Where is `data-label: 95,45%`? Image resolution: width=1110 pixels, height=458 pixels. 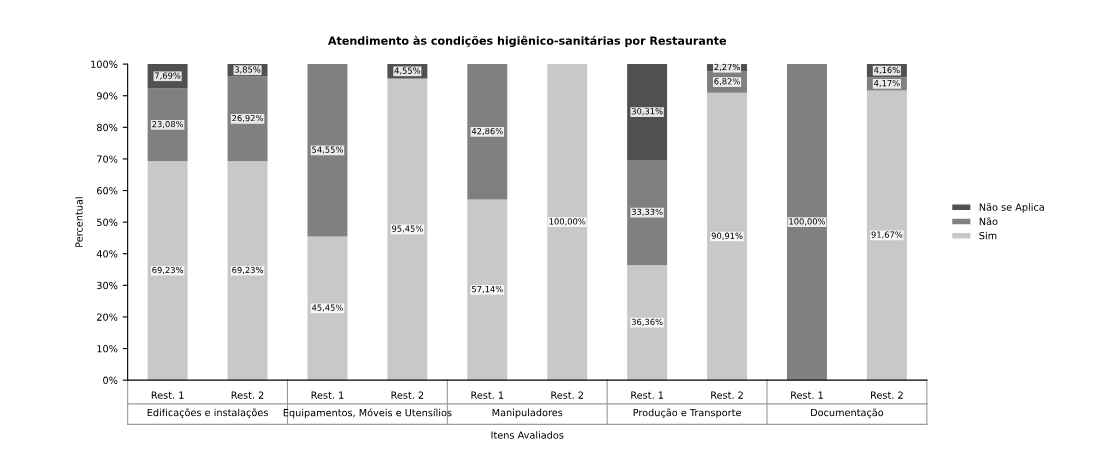 data-label: 95,45% is located at coordinates (407, 229).